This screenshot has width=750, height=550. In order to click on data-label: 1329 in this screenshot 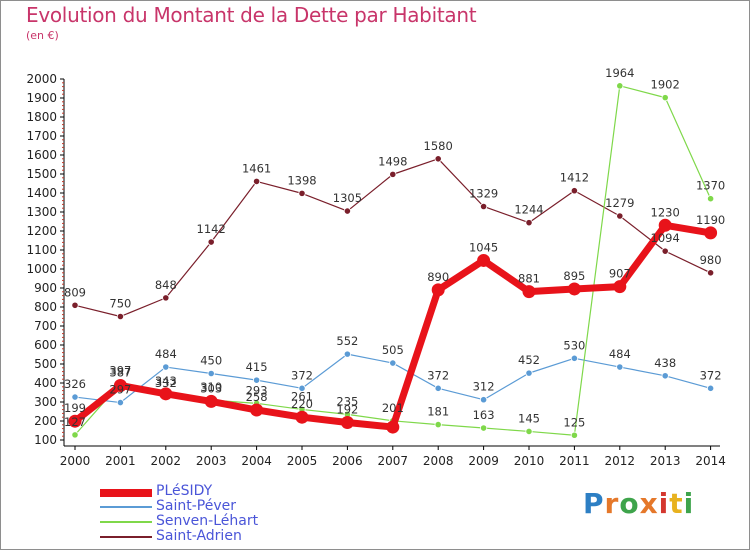, I will do `click(483, 193)`.